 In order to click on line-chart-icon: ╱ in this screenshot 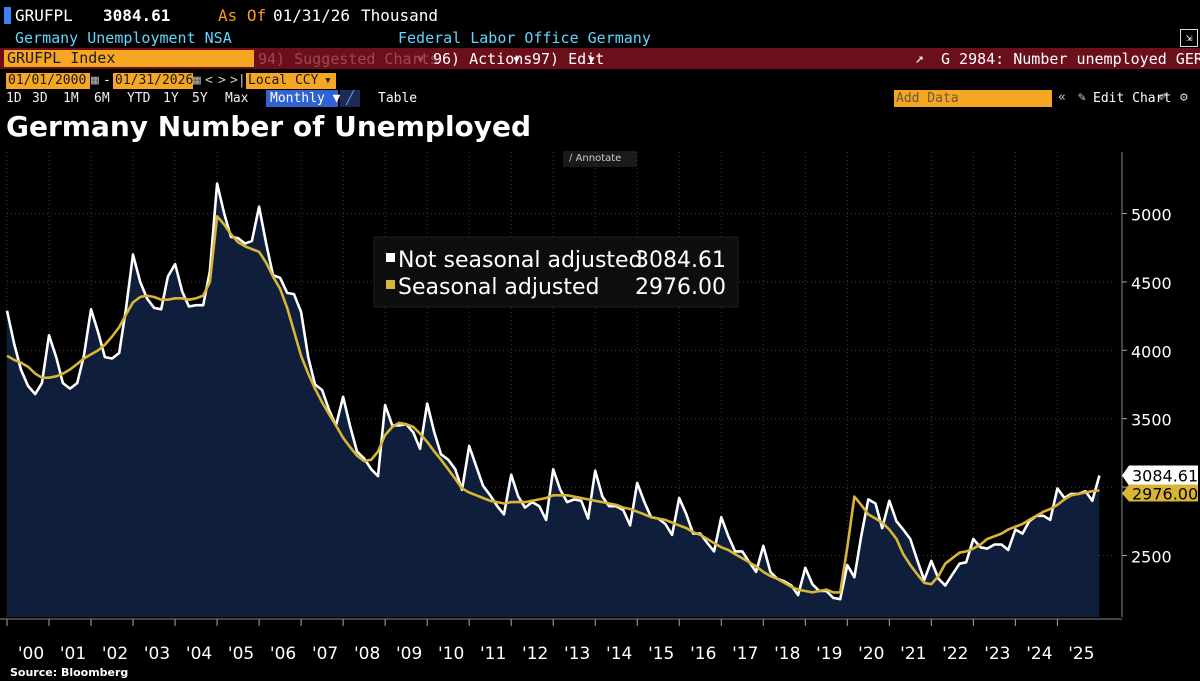, I will do `click(350, 98)`.